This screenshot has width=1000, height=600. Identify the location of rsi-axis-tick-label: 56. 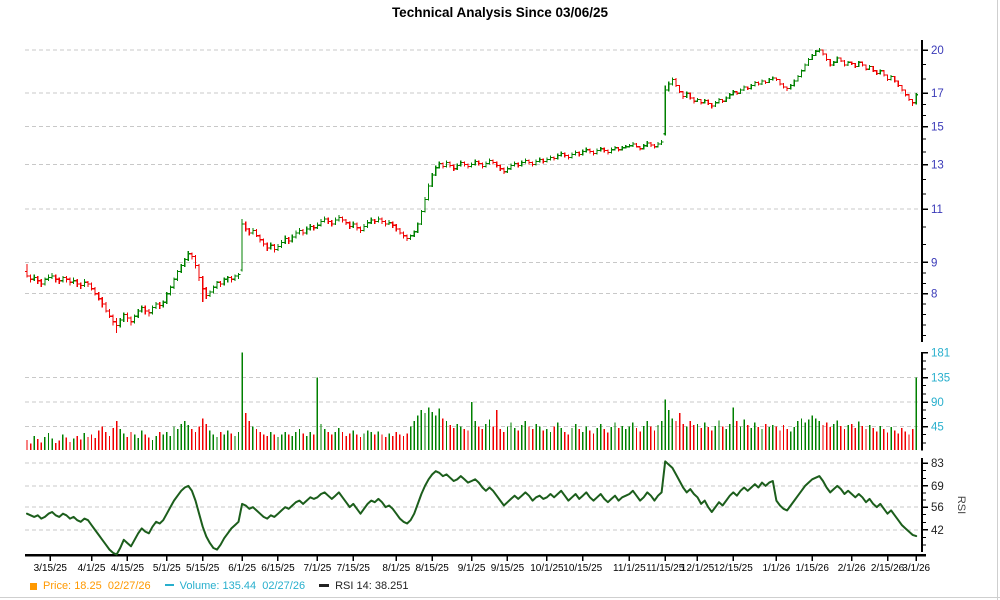
(937, 508).